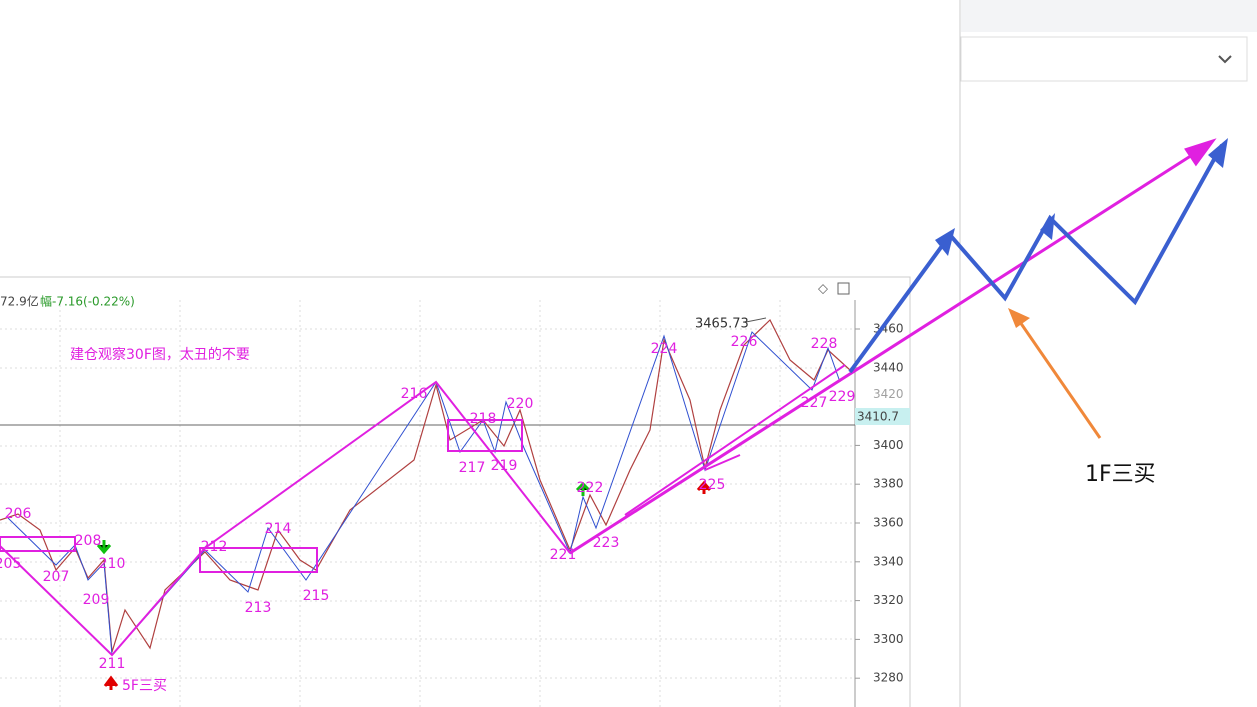 This screenshot has width=1257, height=707. I want to click on forecast, so click(1036, 259).